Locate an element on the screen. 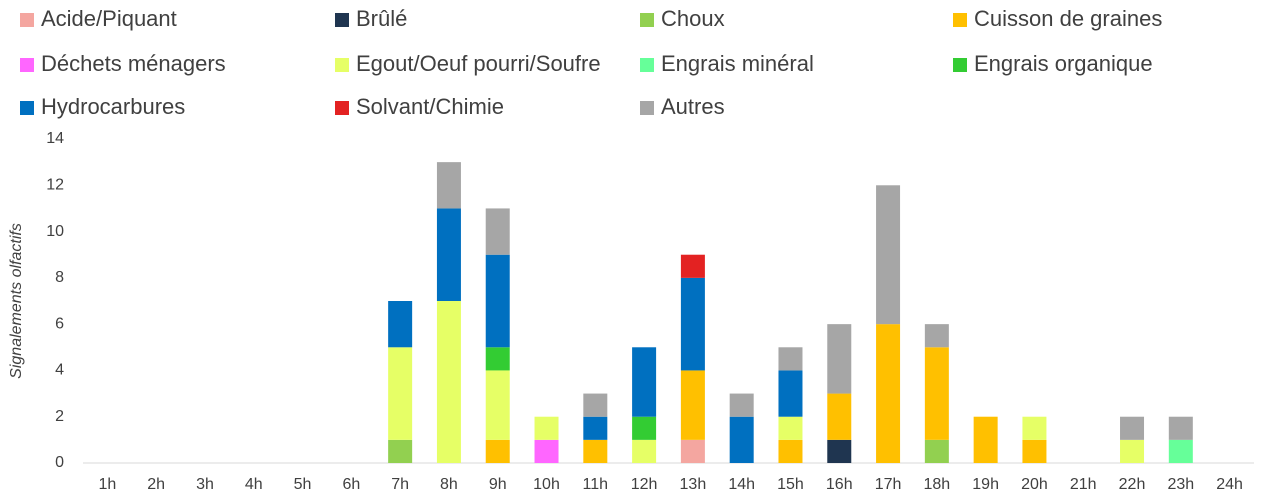 The height and width of the screenshot is (497, 1263). x-tick-label: 16h is located at coordinates (839, 484).